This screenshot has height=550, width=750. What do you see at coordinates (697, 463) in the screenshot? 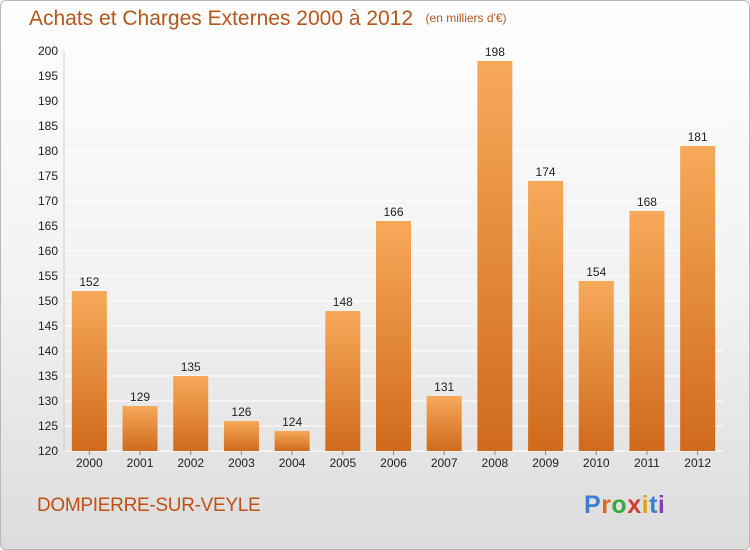
I see `x-tick-label: 2012` at bounding box center [697, 463].